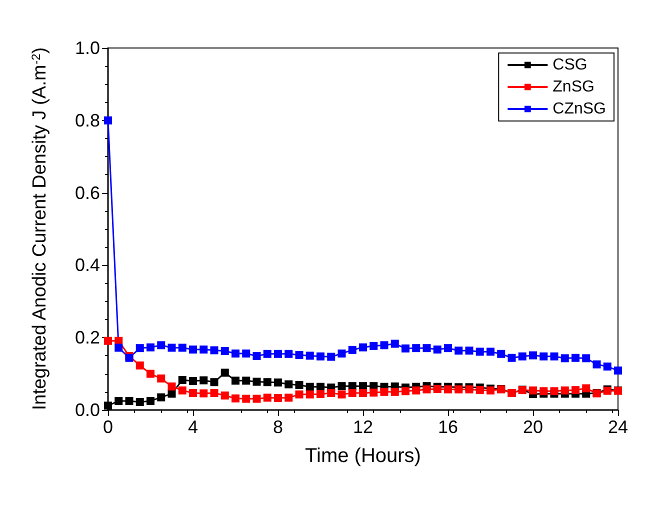 The image size is (650, 508). Describe the element at coordinates (573, 87) in the screenshot. I see `legend-label: ZnSG` at that location.